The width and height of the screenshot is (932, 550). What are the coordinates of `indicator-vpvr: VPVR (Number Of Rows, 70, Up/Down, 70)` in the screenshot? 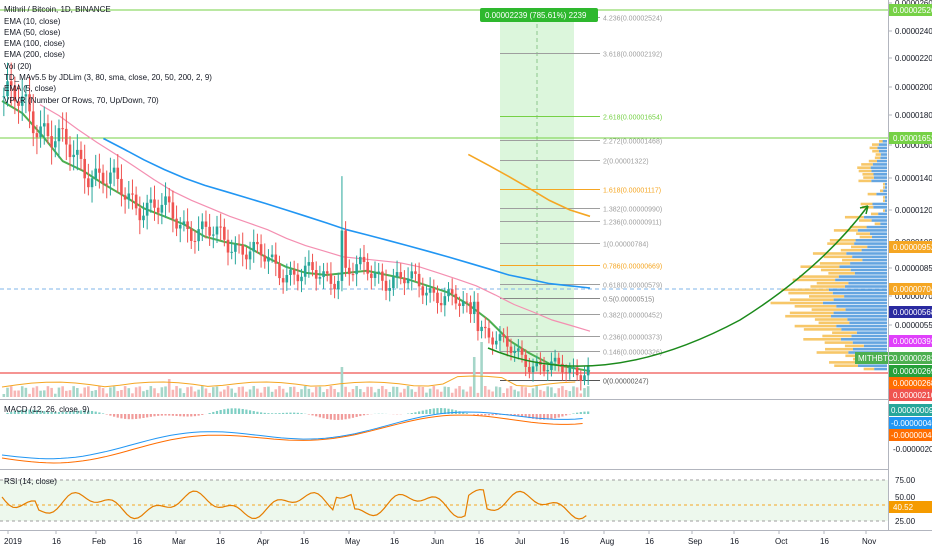 It's located at (81, 100).